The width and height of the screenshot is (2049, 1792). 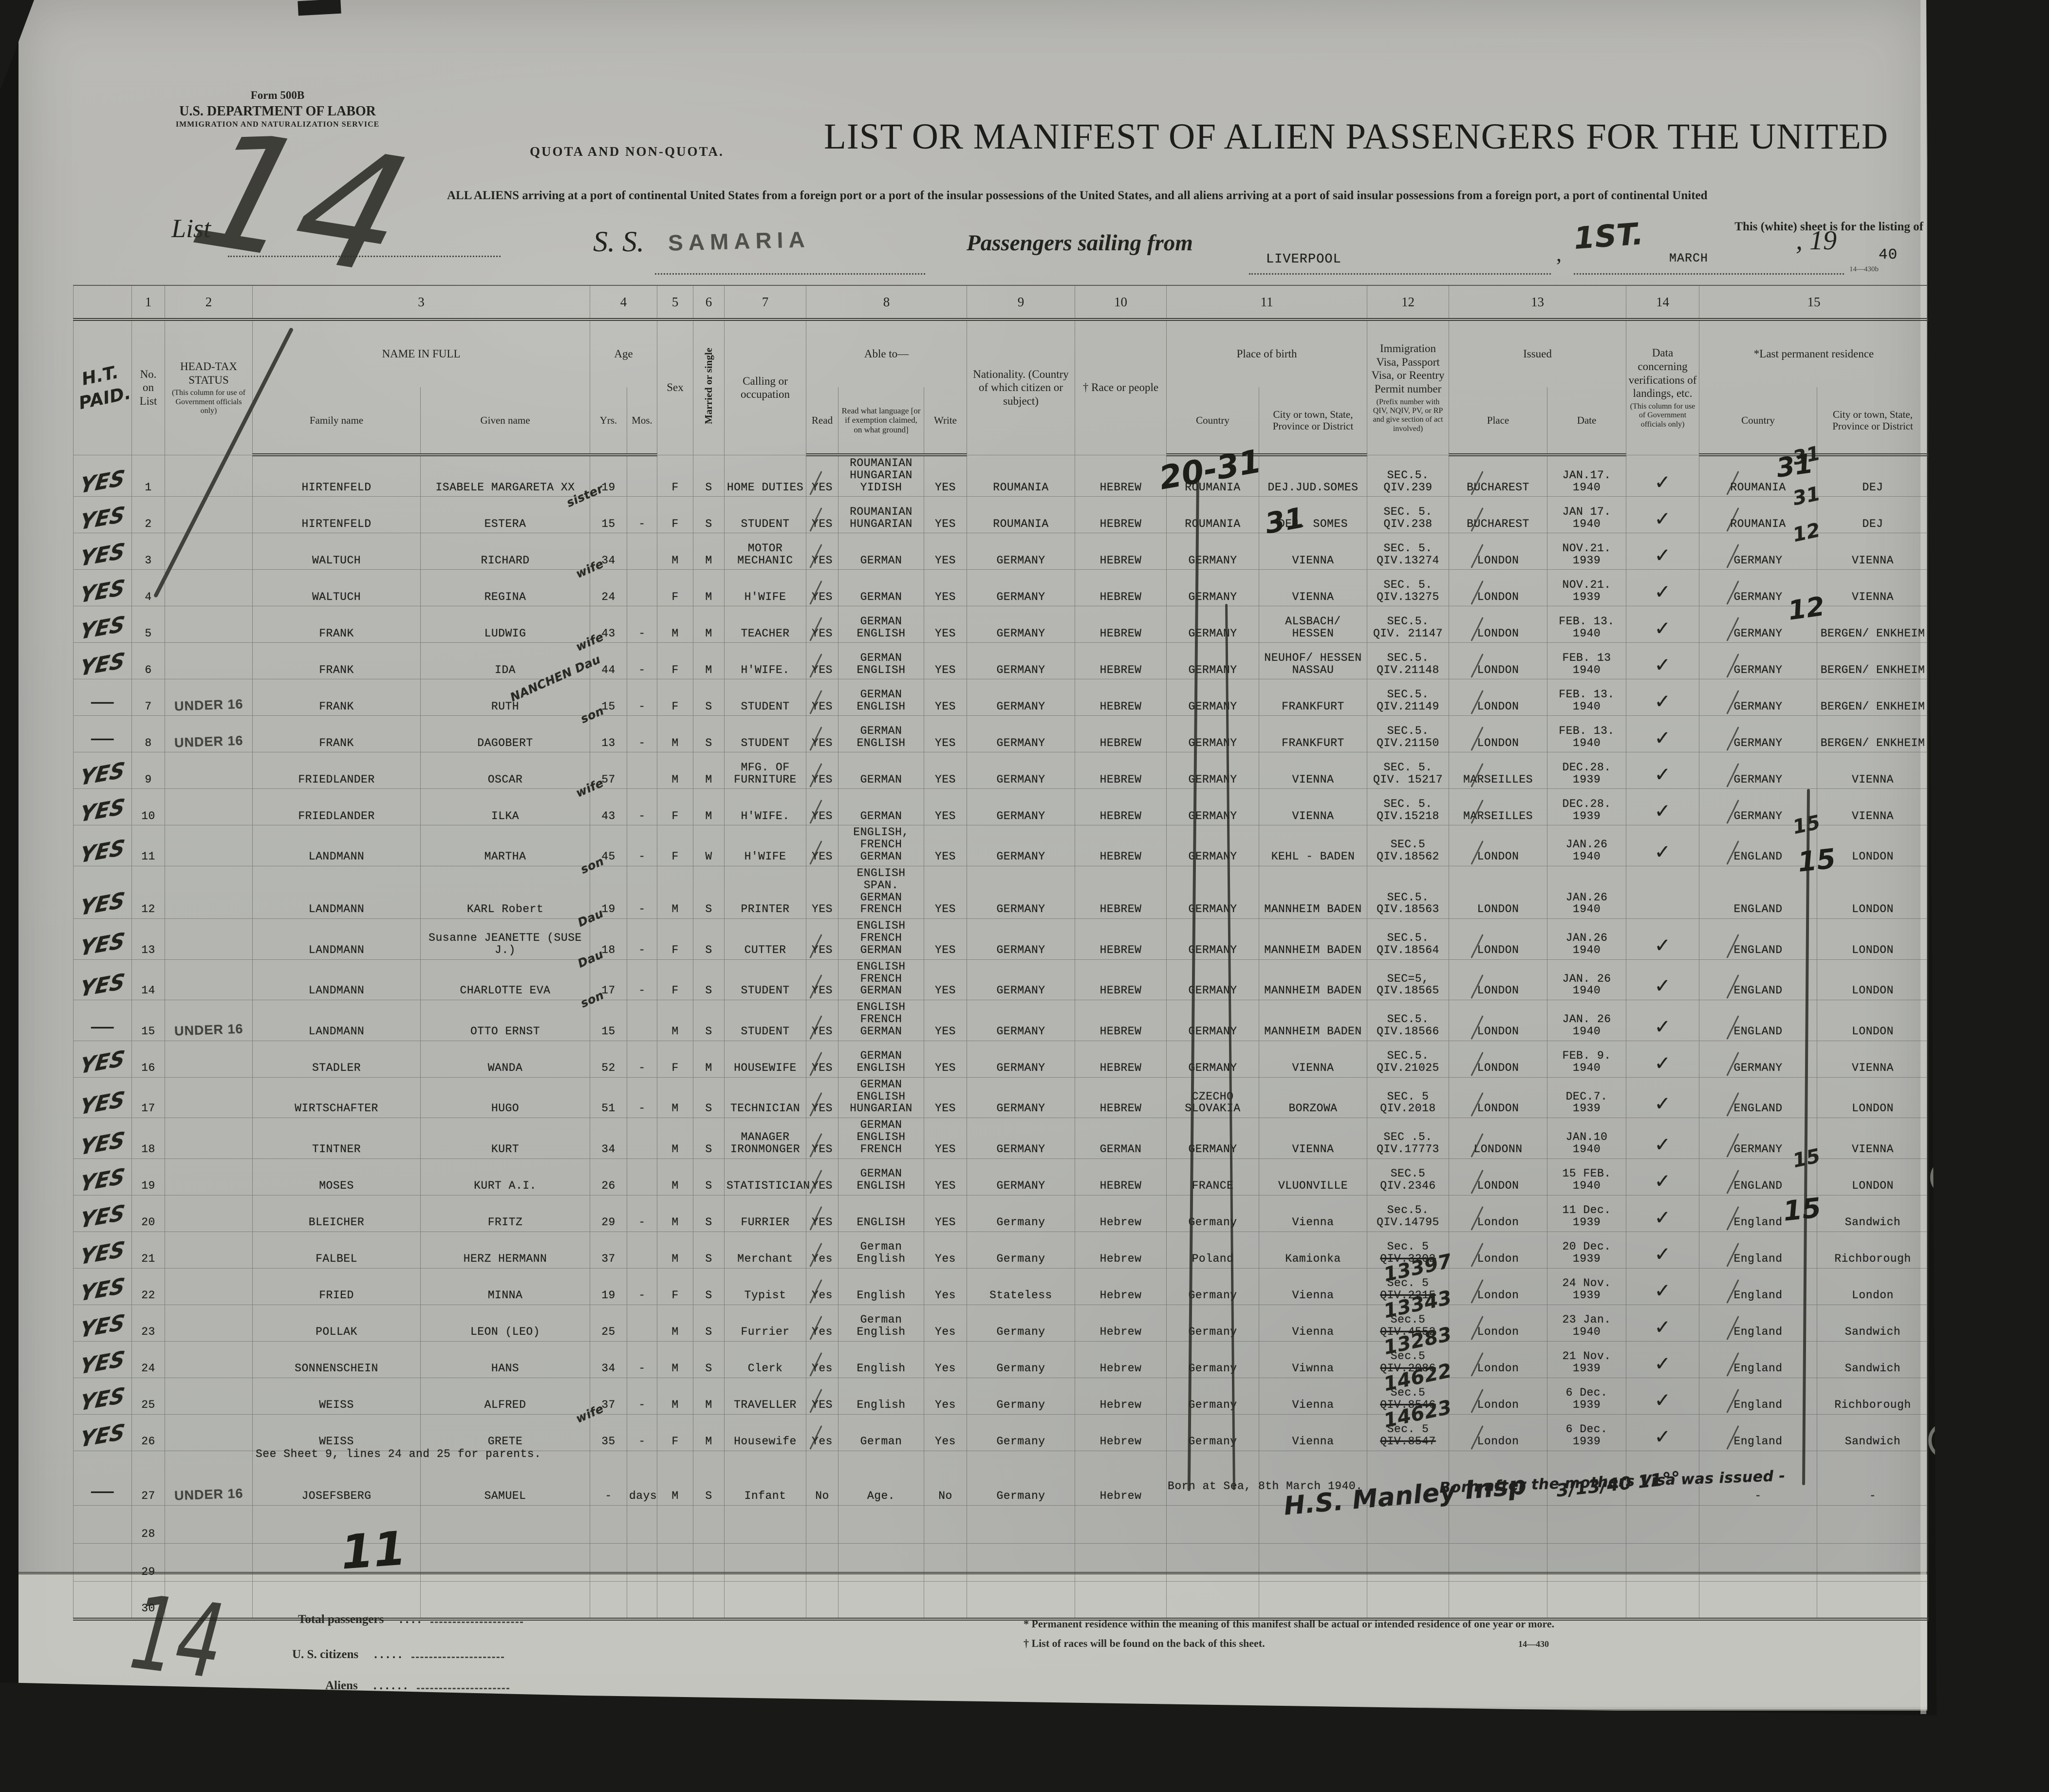 What do you see at coordinates (102, 303) in the screenshot?
I see `margin-cell` at bounding box center [102, 303].